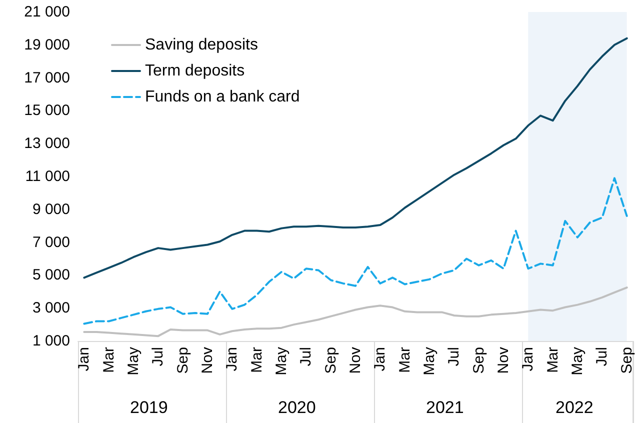 Image resolution: width=641 pixels, height=423 pixels. I want to click on y-tick-label: 5 000, so click(51, 275).